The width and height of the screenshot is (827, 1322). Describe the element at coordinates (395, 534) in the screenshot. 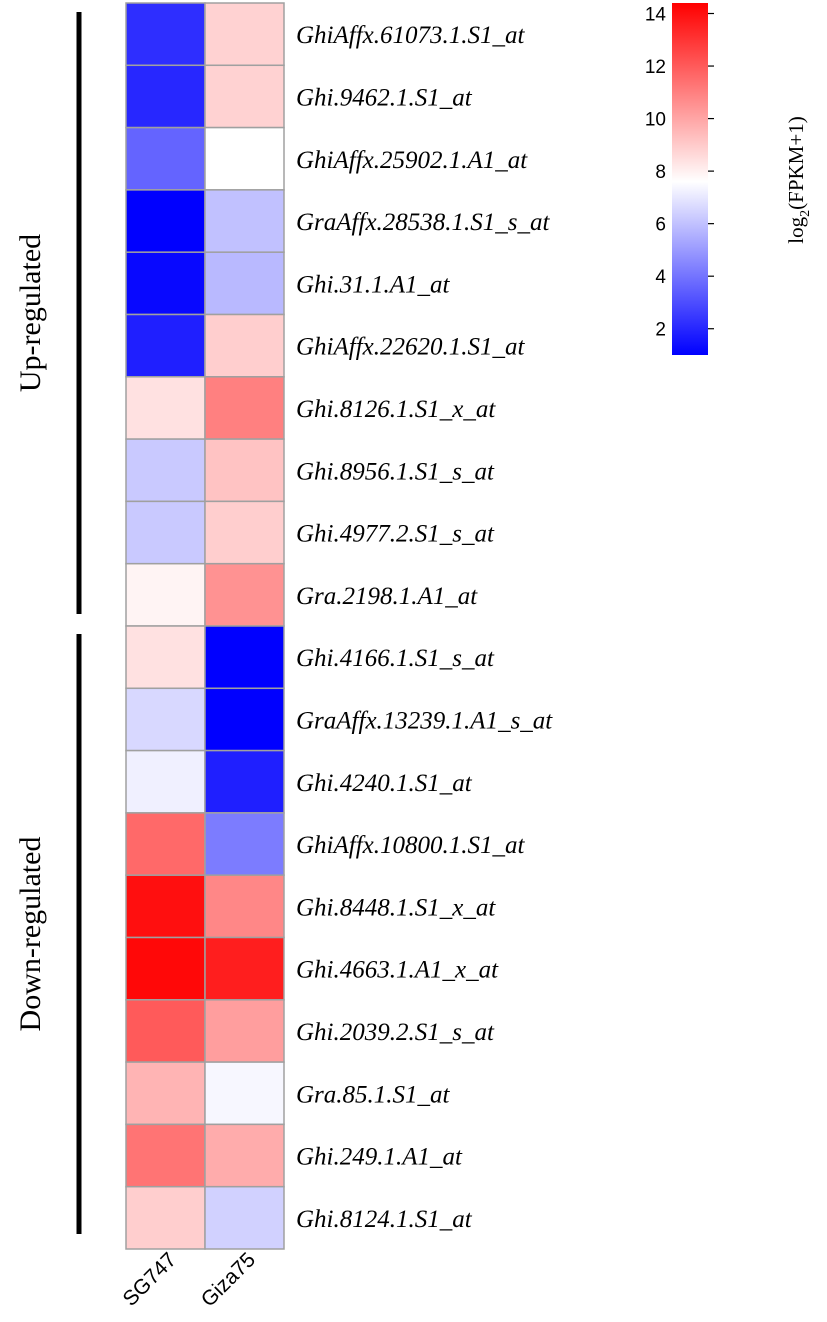

I see `row-label: Ghi.4977.2.S1_s_at` at that location.